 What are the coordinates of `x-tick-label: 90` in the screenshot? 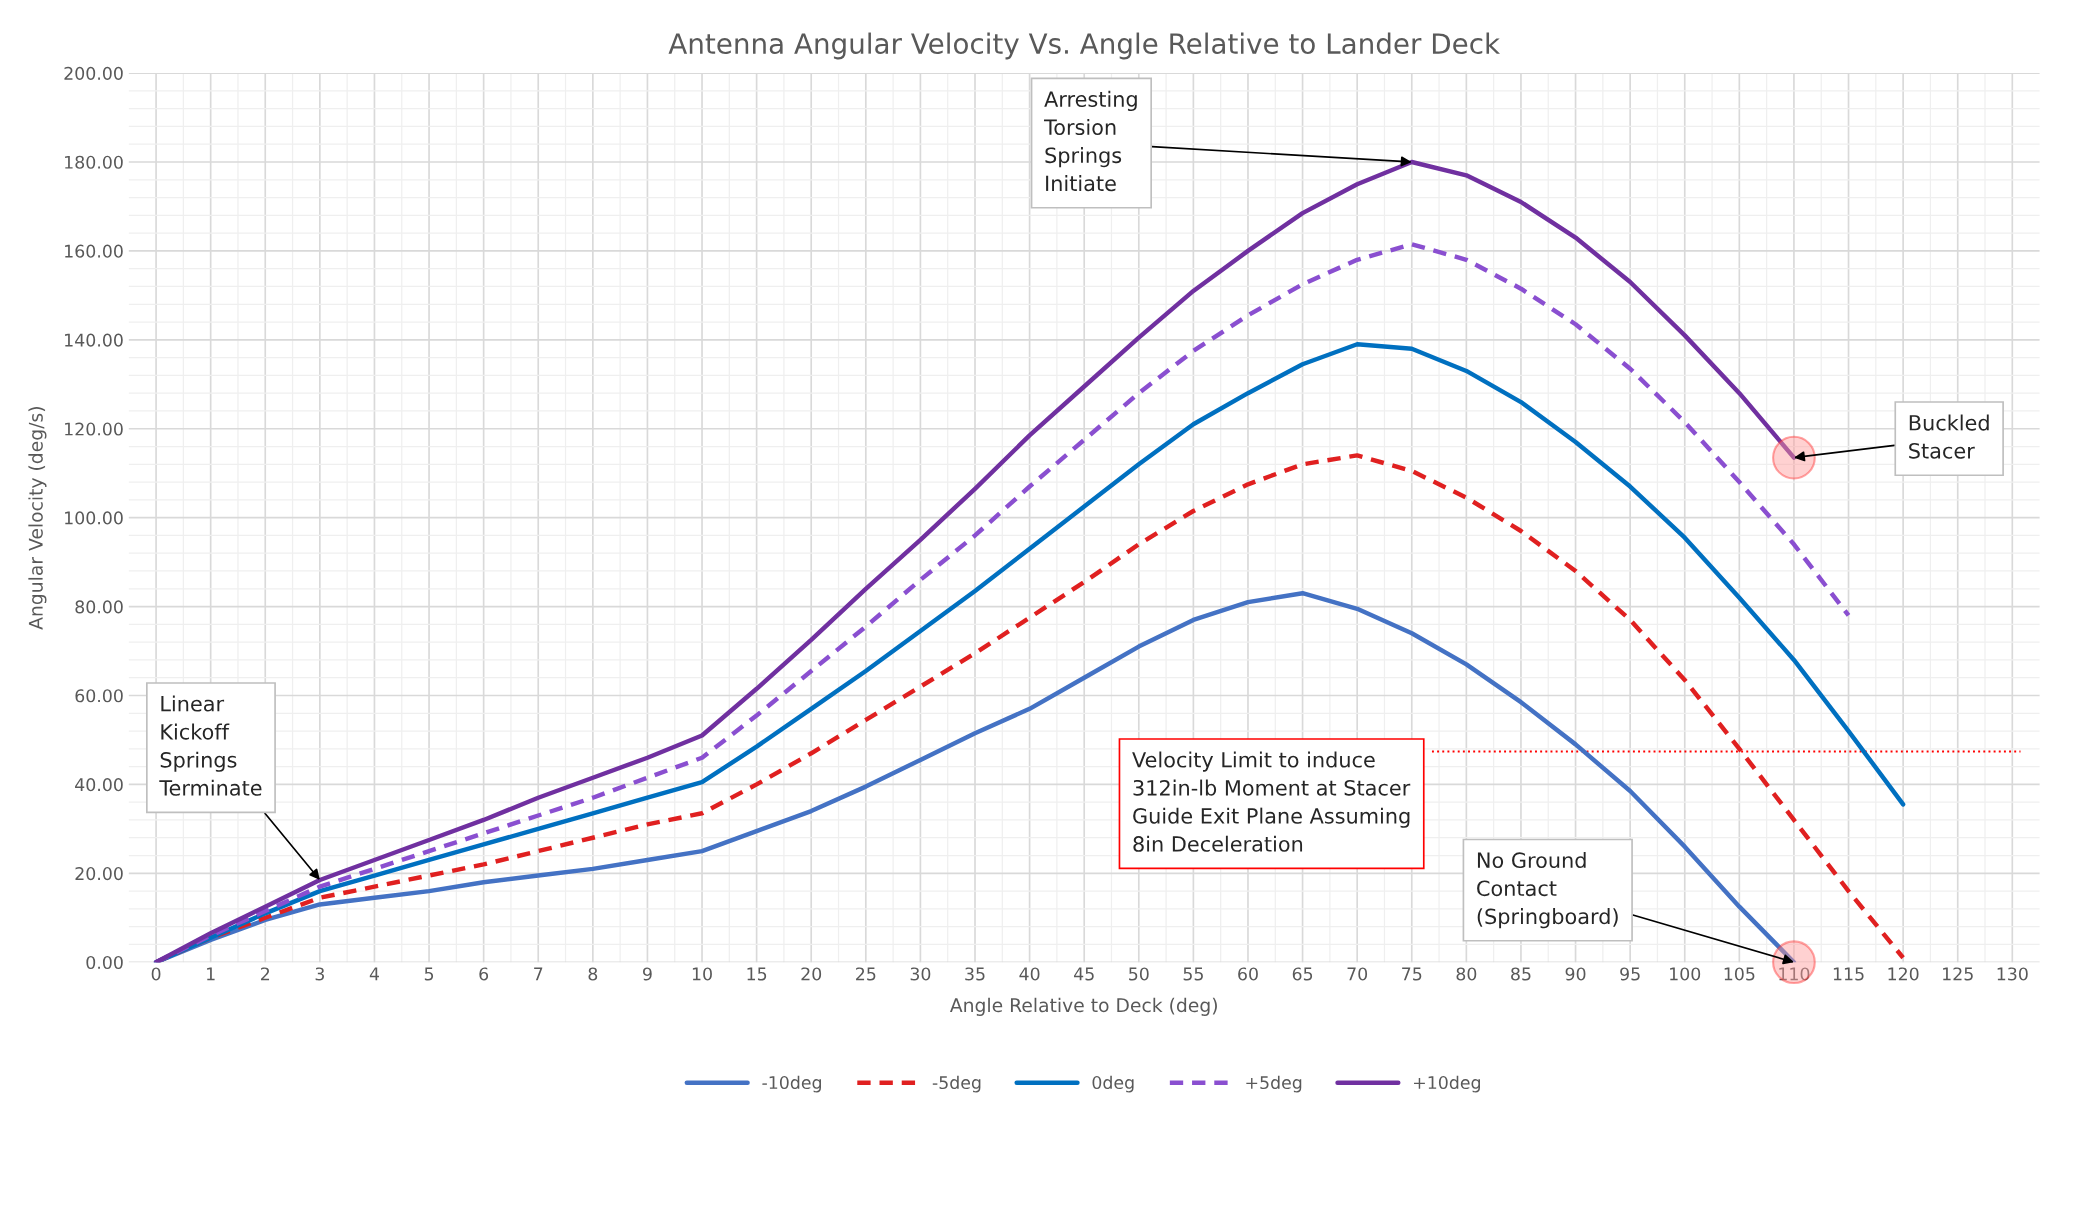 It's located at (1575, 974).